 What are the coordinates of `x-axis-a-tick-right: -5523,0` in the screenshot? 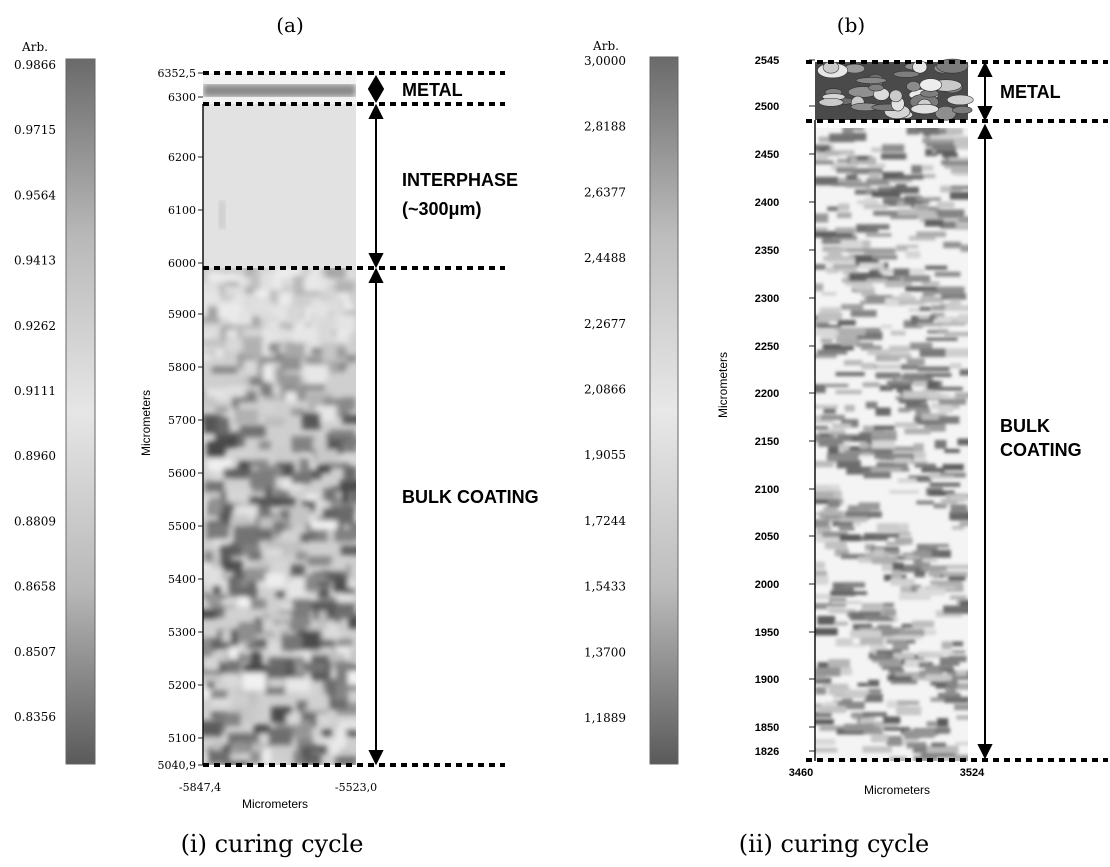 It's located at (356, 787).